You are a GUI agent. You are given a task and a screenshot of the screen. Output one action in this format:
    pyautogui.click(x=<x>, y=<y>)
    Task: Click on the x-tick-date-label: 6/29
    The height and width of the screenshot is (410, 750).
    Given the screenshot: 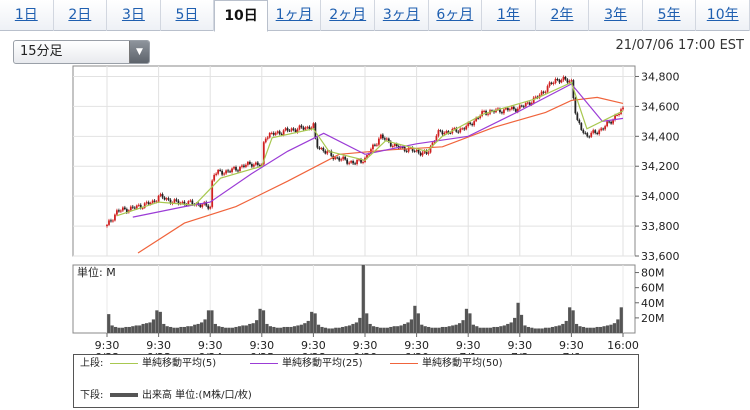 What is the action you would take?
    pyautogui.click(x=365, y=352)
    